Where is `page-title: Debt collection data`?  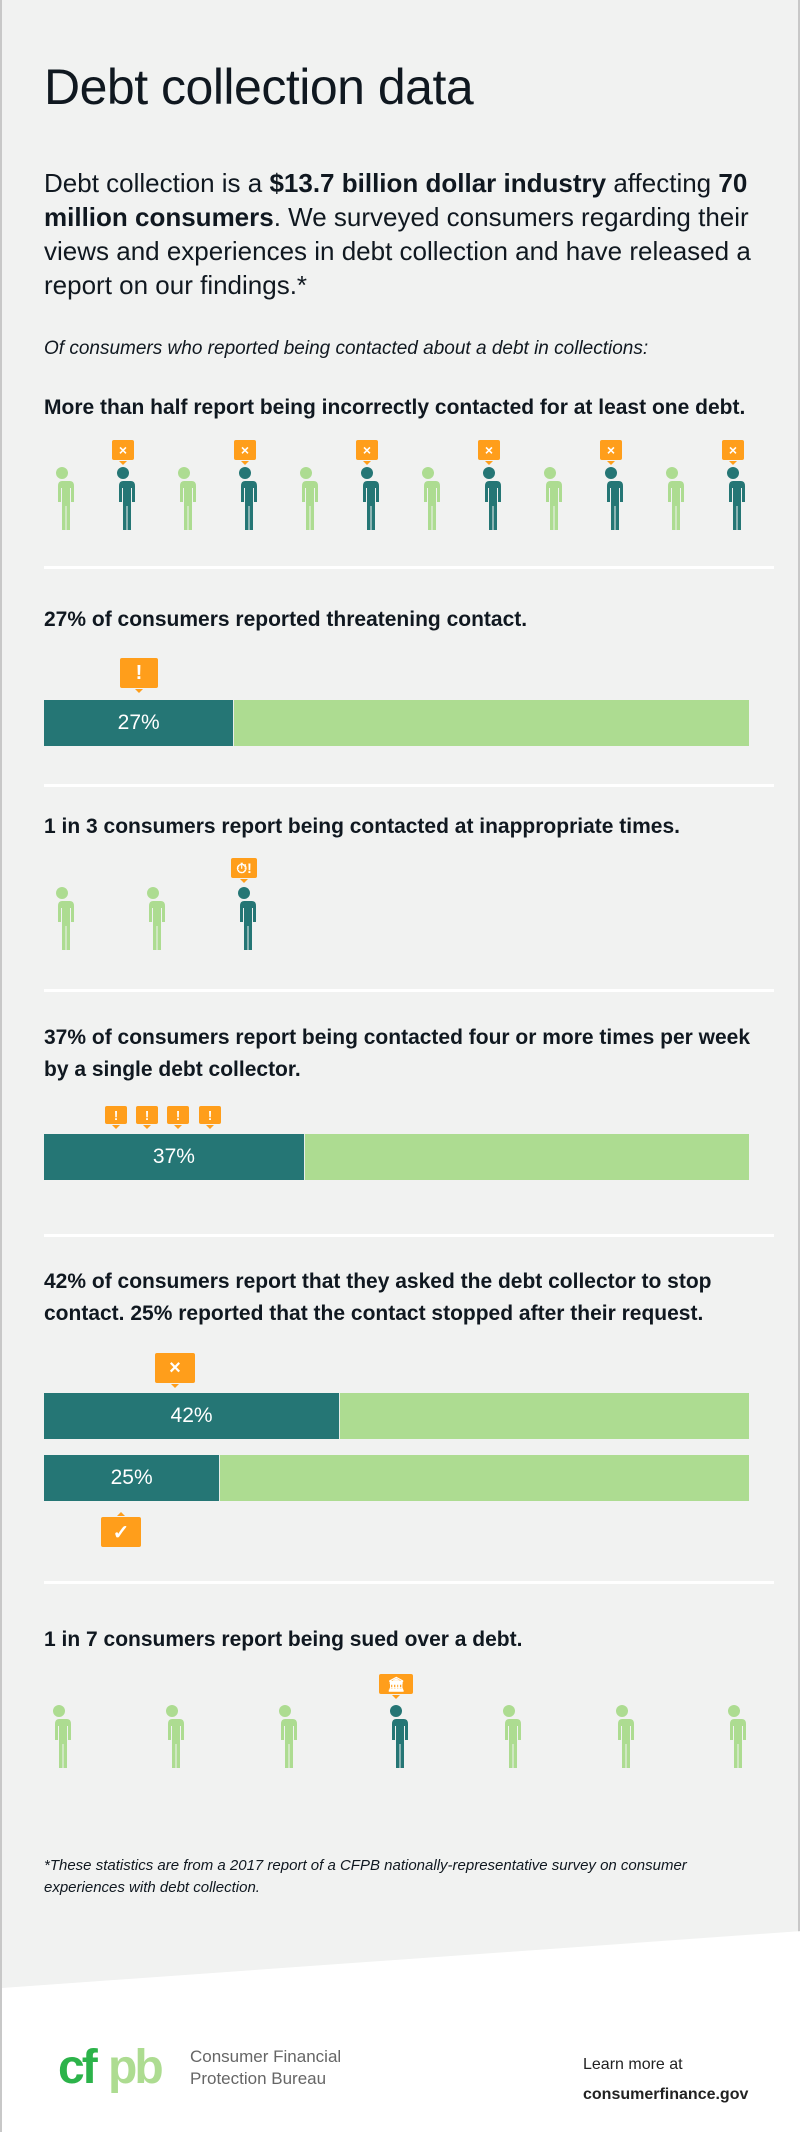 page-title: Debt collection data is located at coordinates (259, 87).